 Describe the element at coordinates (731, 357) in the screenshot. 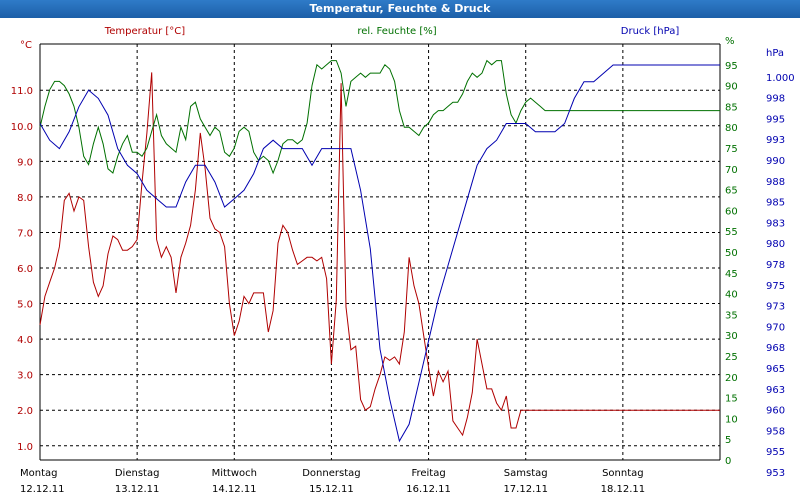

I see `humidity-tick-label: 25` at that location.